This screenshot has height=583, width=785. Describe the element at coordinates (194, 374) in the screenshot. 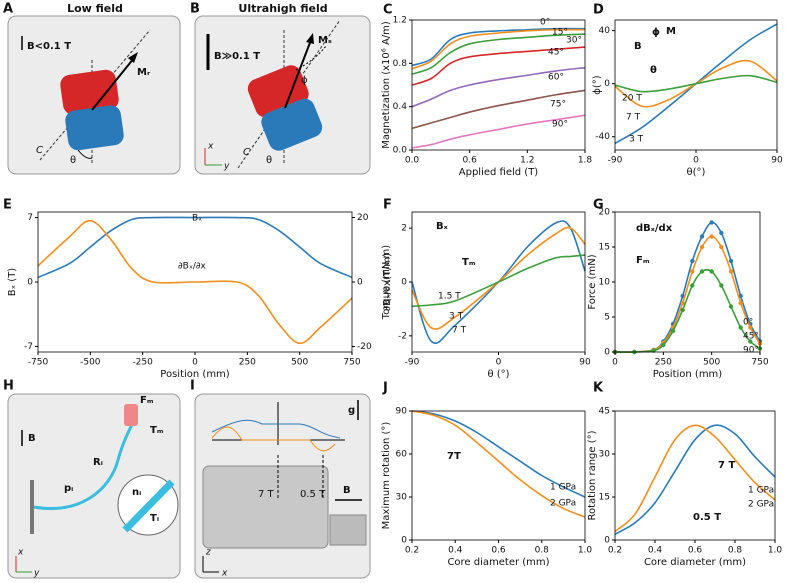

I see `x-axis-label: Position (mm)` at that location.